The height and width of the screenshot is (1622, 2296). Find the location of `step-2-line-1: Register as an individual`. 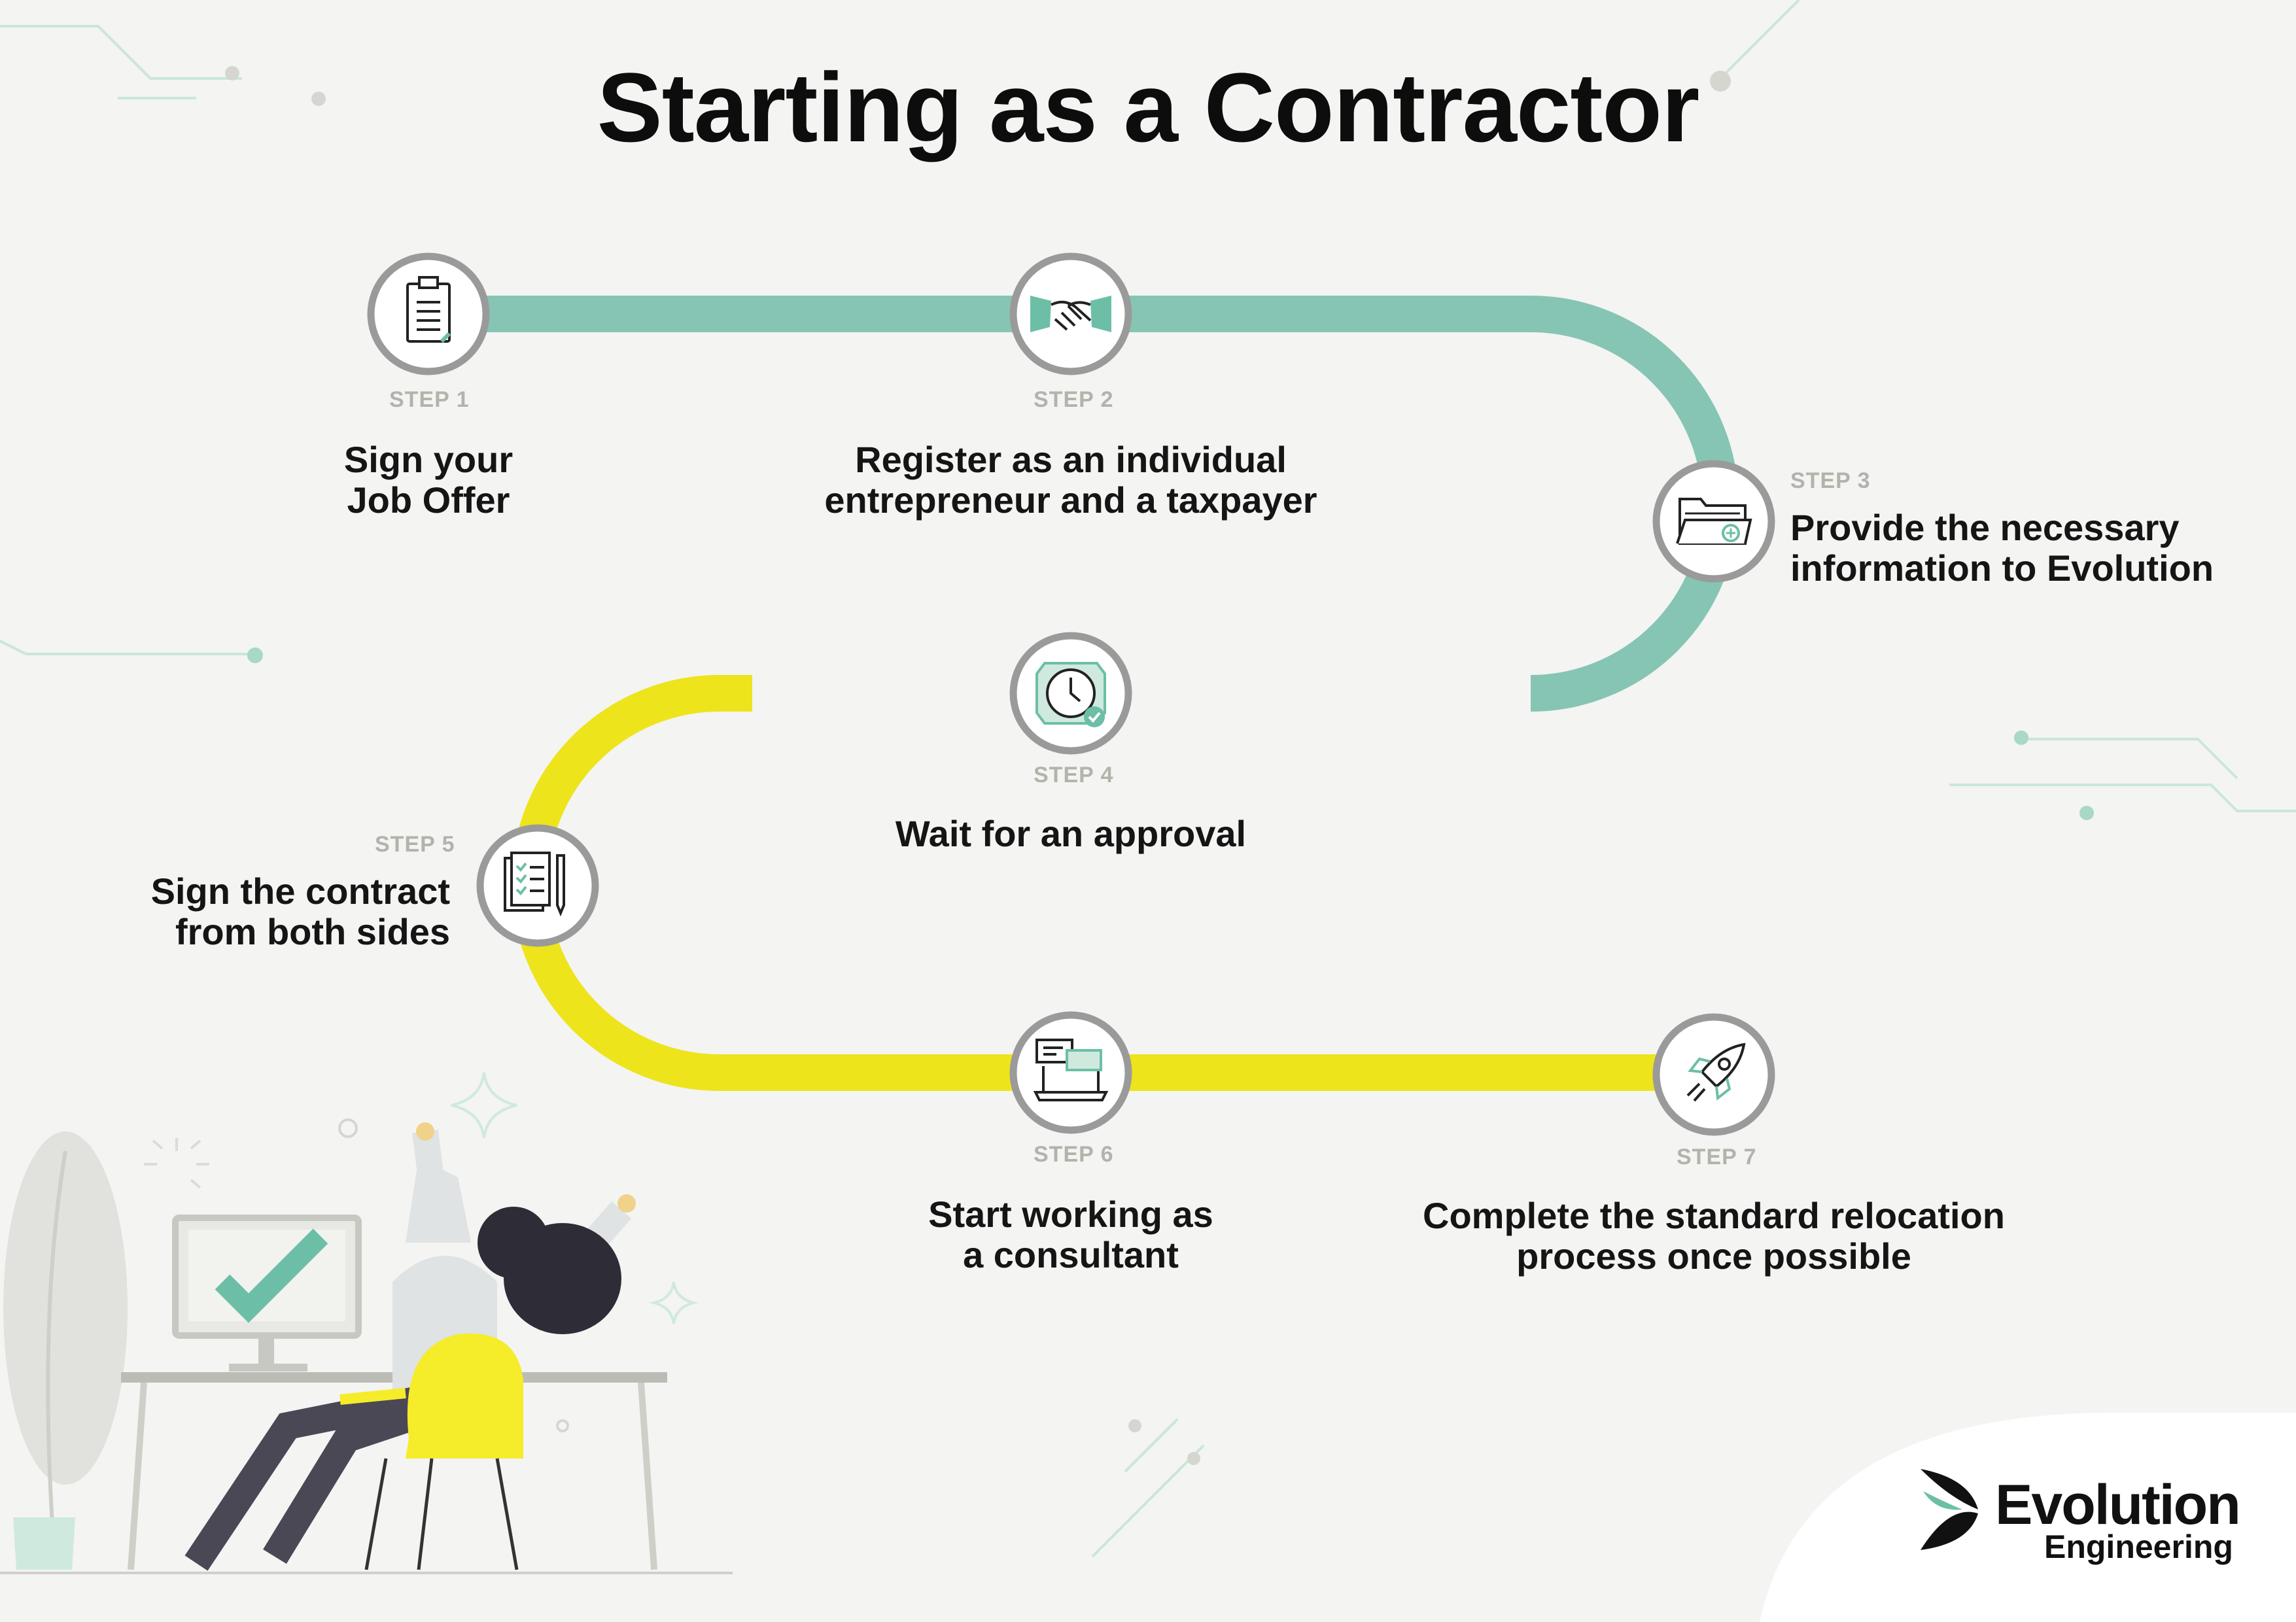

step-2-line-1: Register as an individual is located at coordinates (1071, 459).